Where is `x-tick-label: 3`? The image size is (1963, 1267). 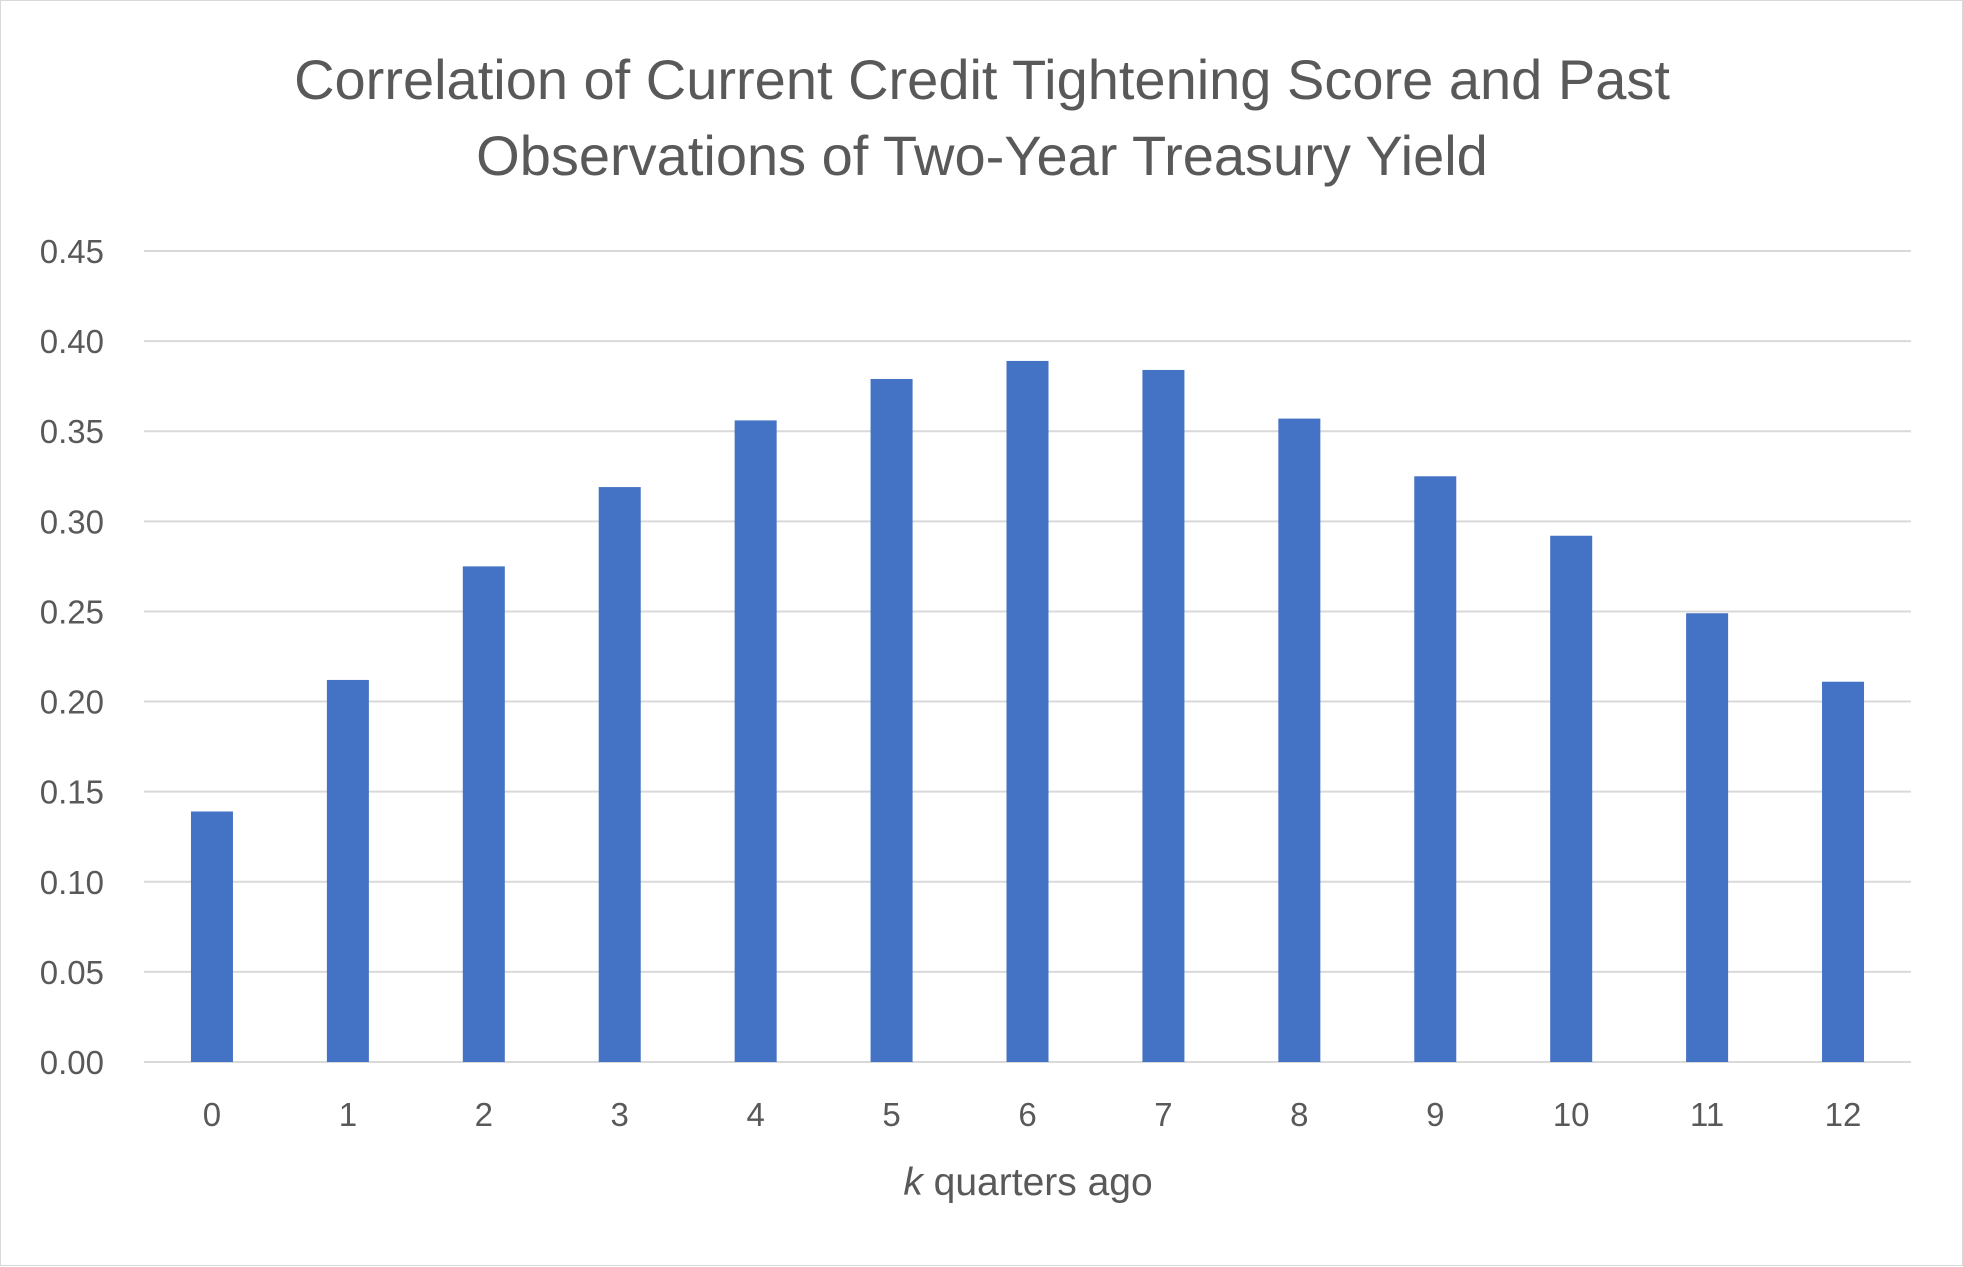 x-tick-label: 3 is located at coordinates (620, 1114).